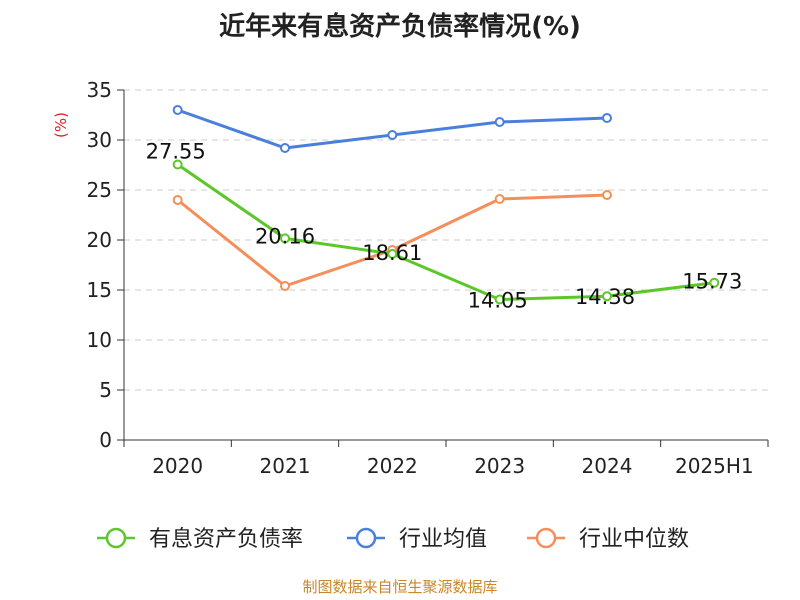 Image resolution: width=800 pixels, height=600 pixels. I want to click on data-label: 14.38, so click(605, 297).